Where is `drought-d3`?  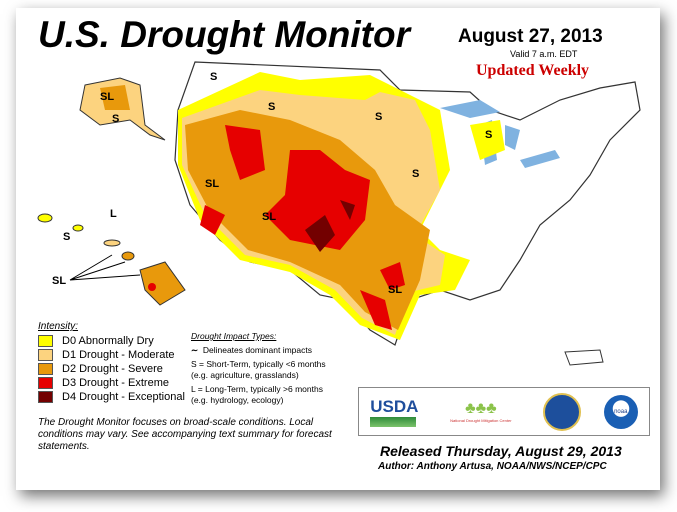 drought-d3 is located at coordinates (302, 227).